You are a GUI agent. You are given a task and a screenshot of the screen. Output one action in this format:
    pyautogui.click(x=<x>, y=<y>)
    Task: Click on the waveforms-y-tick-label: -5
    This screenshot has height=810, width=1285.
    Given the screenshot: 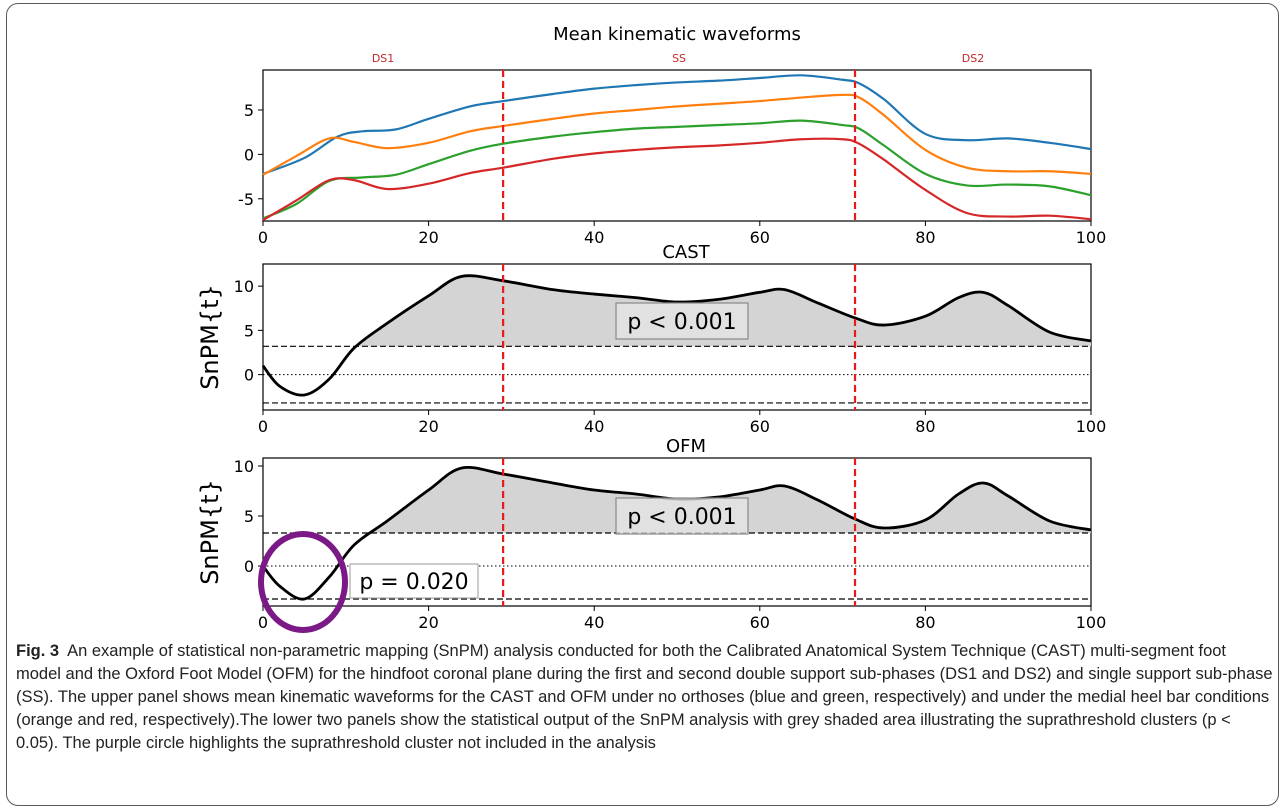 What is the action you would take?
    pyautogui.click(x=246, y=199)
    